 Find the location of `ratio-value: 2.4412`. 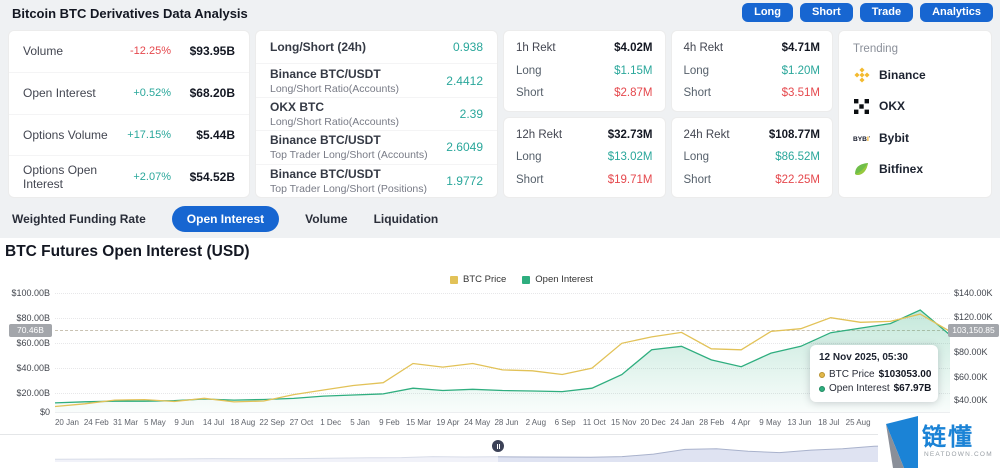

ratio-value: 2.4412 is located at coordinates (464, 80).